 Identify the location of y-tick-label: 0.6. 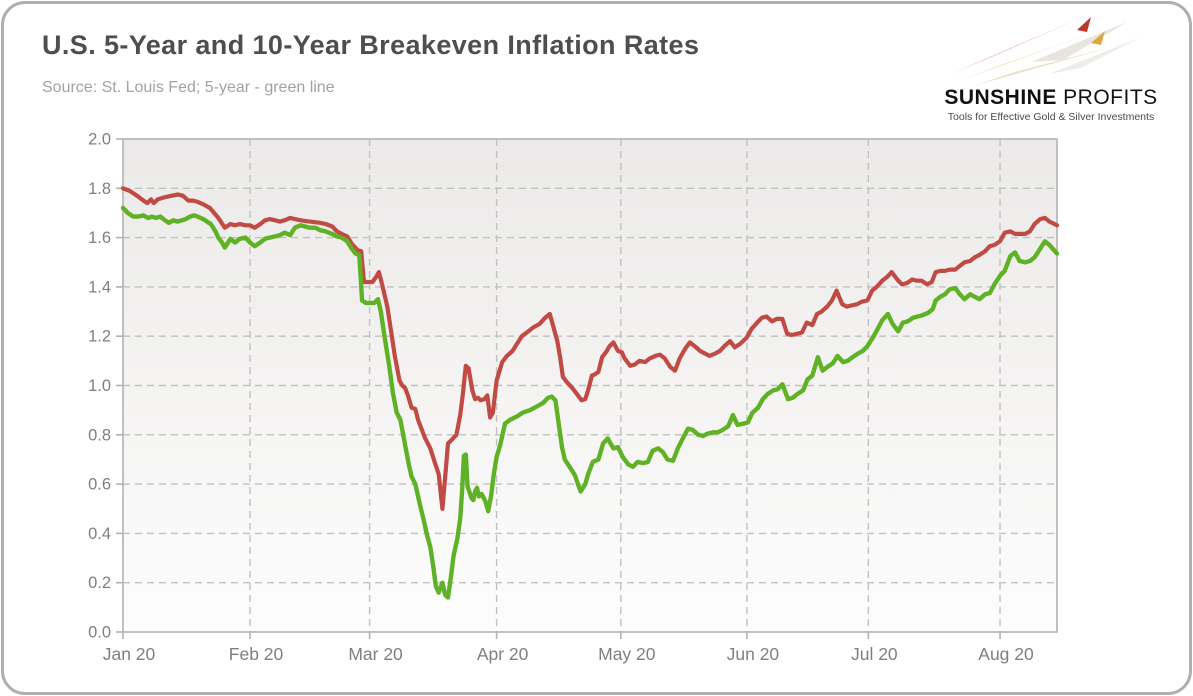
(99, 485).